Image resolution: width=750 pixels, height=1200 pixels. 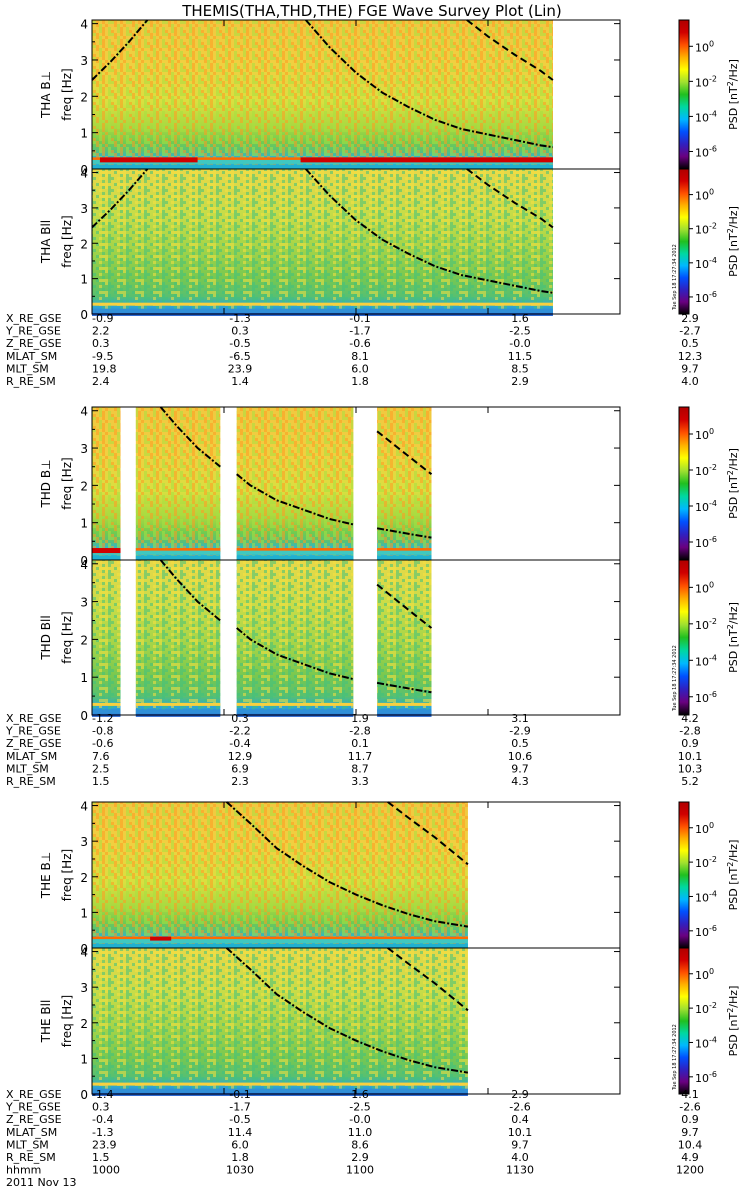 I want to click on ephemeris-value: 4.9, so click(x=690, y=1157).